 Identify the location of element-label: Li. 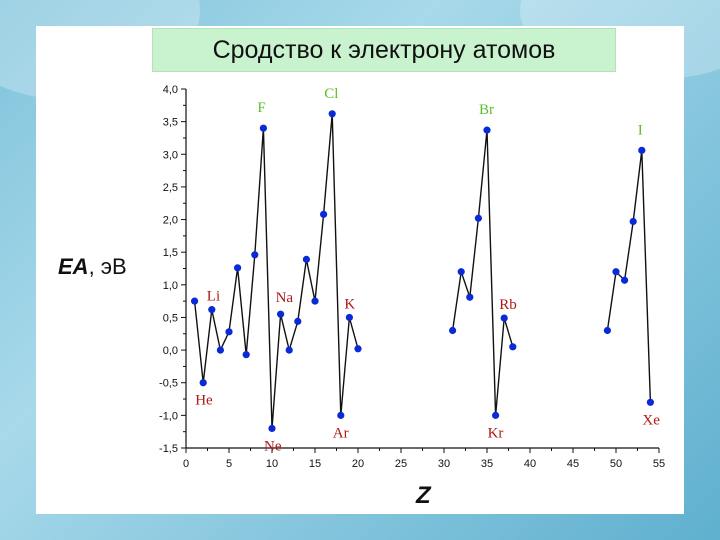
(213, 297).